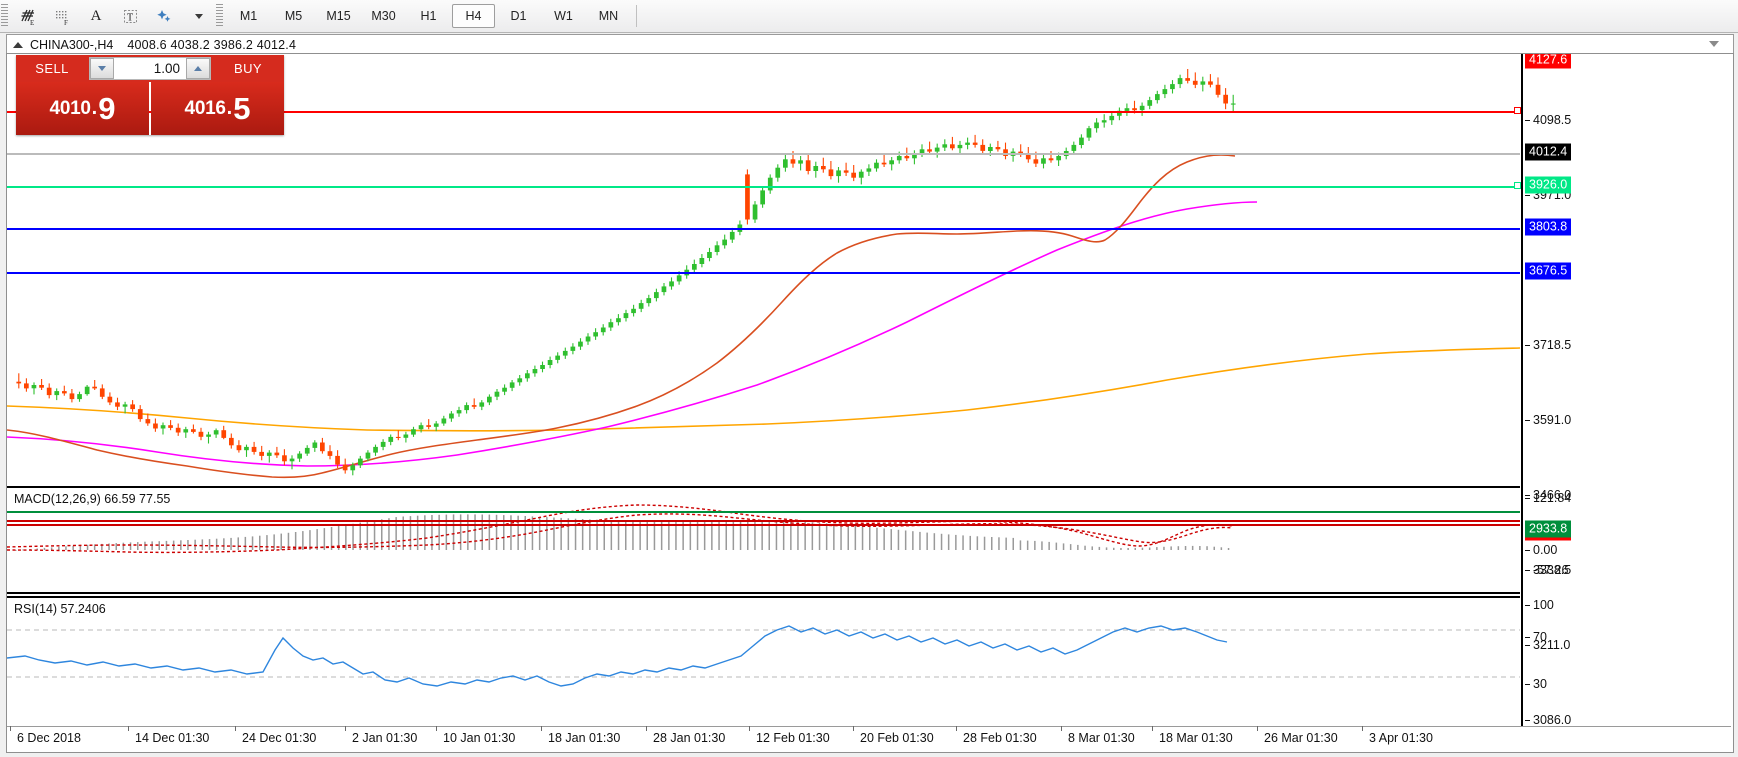 Image resolution: width=1738 pixels, height=757 pixels. Describe the element at coordinates (70, 108) in the screenshot. I see `sell-price-integer: 4010` at that location.